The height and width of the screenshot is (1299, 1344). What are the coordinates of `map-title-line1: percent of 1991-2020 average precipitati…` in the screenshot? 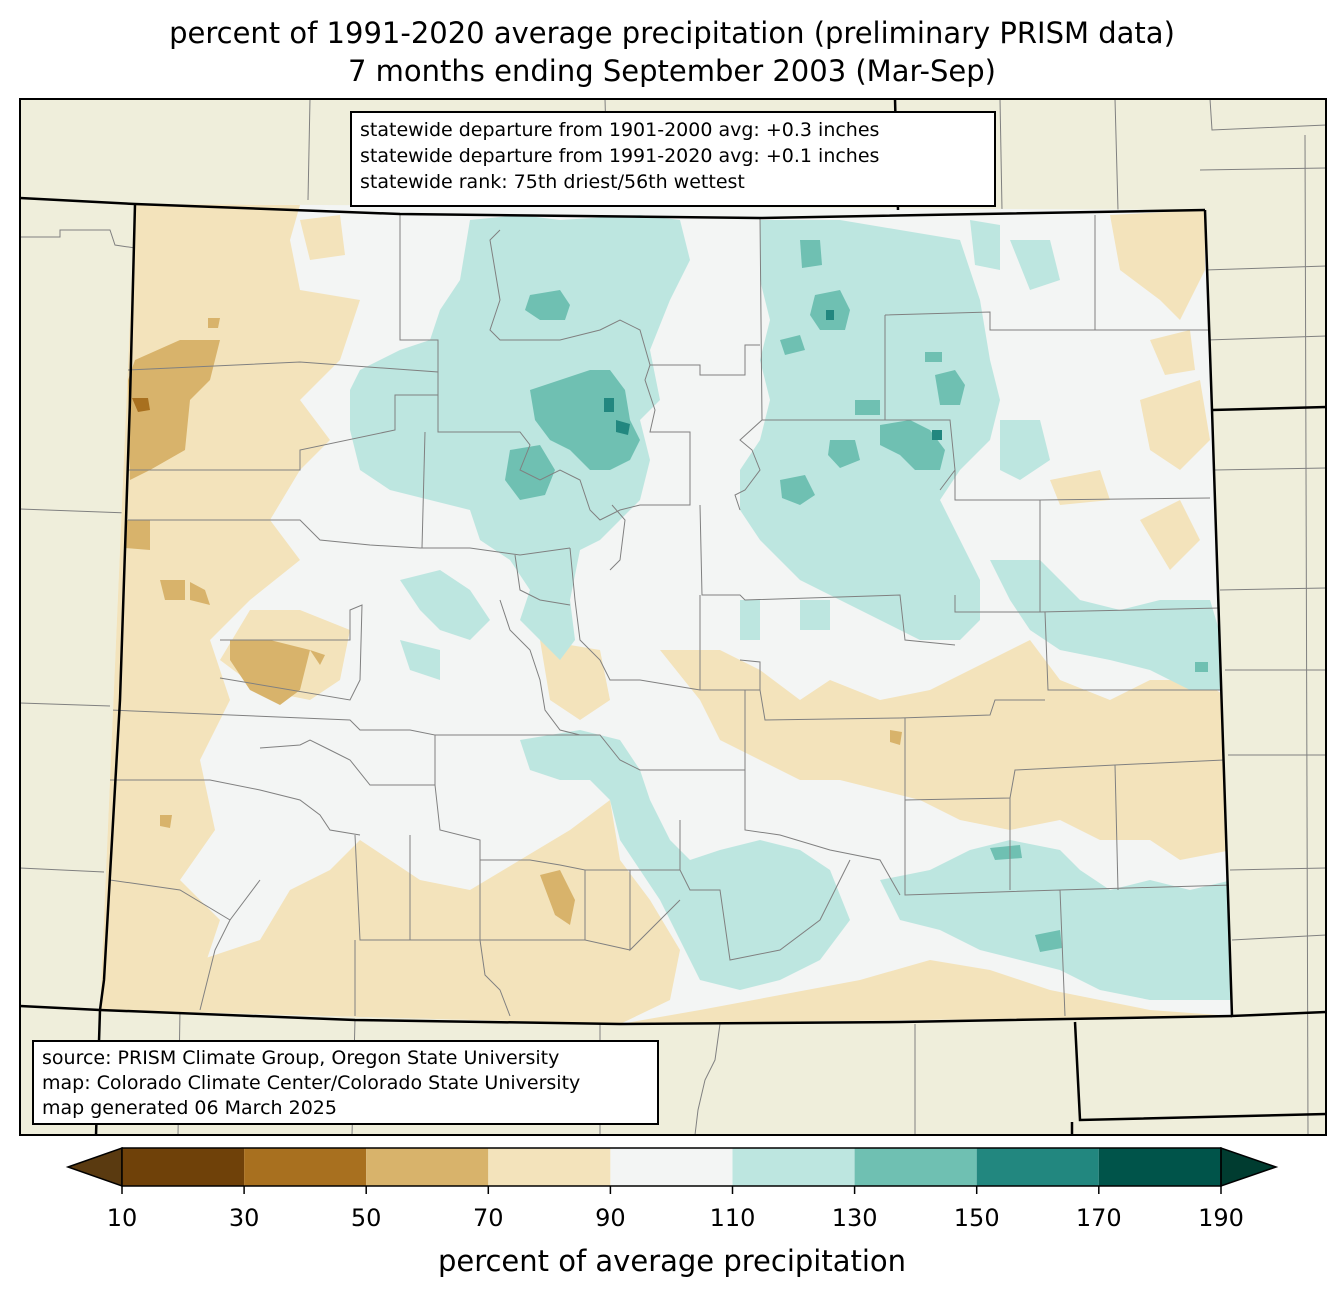 It's located at (672, 33).